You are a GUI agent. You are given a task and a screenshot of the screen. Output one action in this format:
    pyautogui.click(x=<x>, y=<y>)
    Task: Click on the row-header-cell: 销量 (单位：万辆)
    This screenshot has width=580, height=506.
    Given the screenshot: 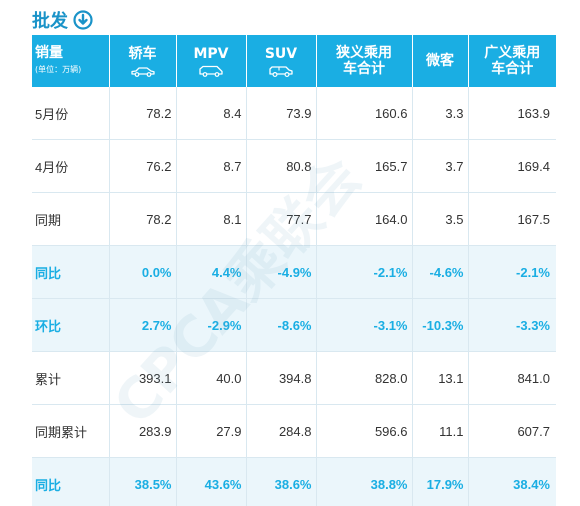 What is the action you would take?
    pyautogui.click(x=71, y=61)
    